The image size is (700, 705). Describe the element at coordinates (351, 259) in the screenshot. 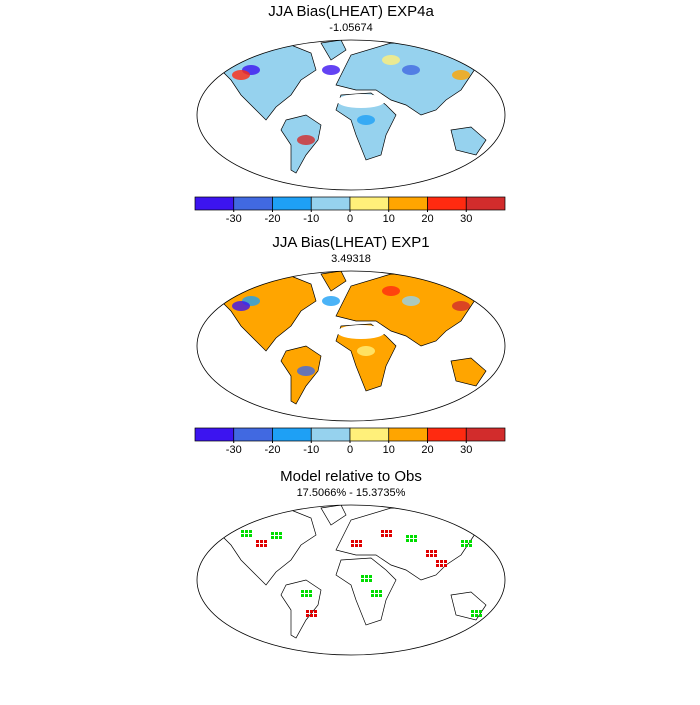

I see `panel-subtitle: 3.49318` at that location.